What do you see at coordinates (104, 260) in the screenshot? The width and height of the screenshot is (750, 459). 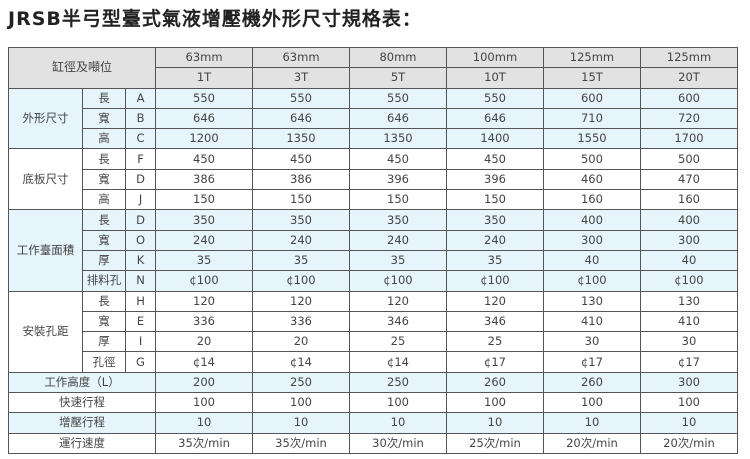 I see `dimension-label: 厚` at bounding box center [104, 260].